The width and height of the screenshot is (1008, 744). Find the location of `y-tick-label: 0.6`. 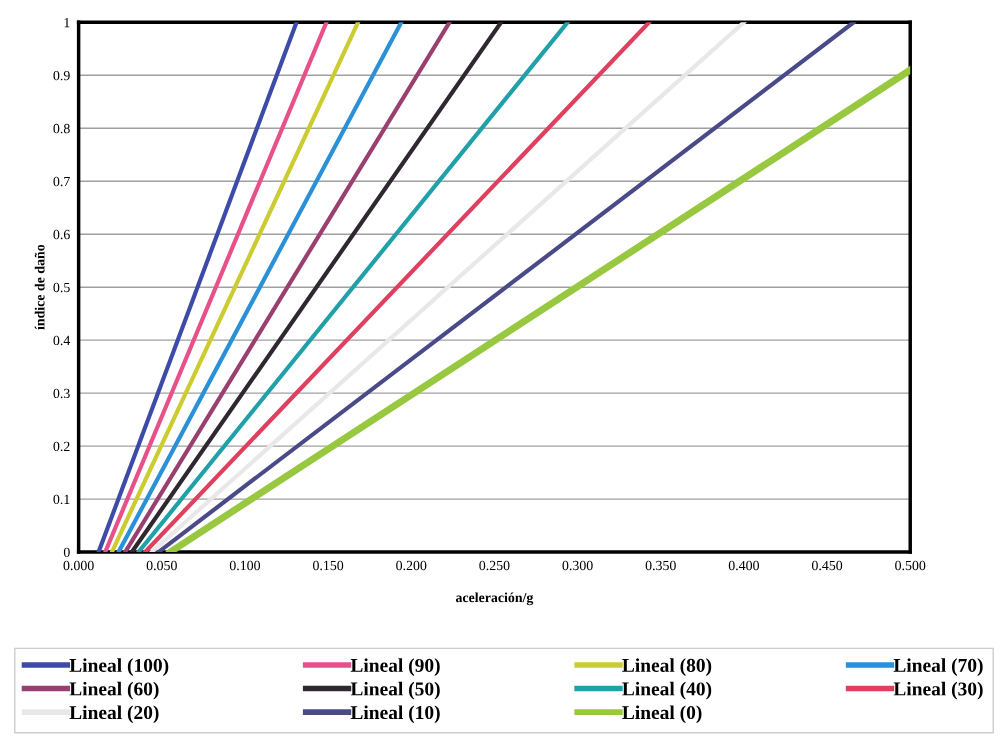

y-tick-label: 0.6 is located at coordinates (61, 234).